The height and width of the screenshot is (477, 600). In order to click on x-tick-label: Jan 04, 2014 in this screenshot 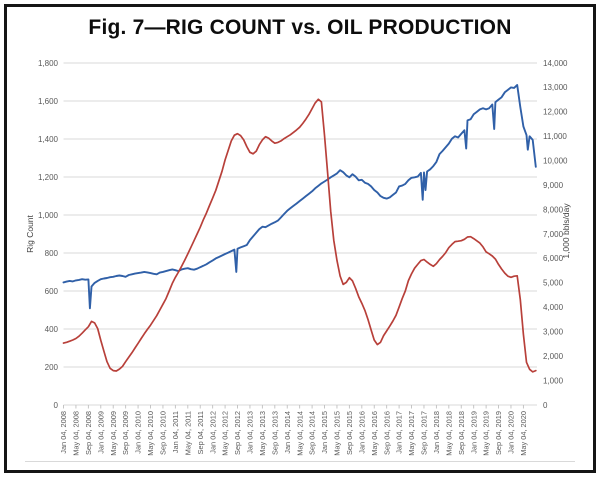, I will do `click(287, 432)`.